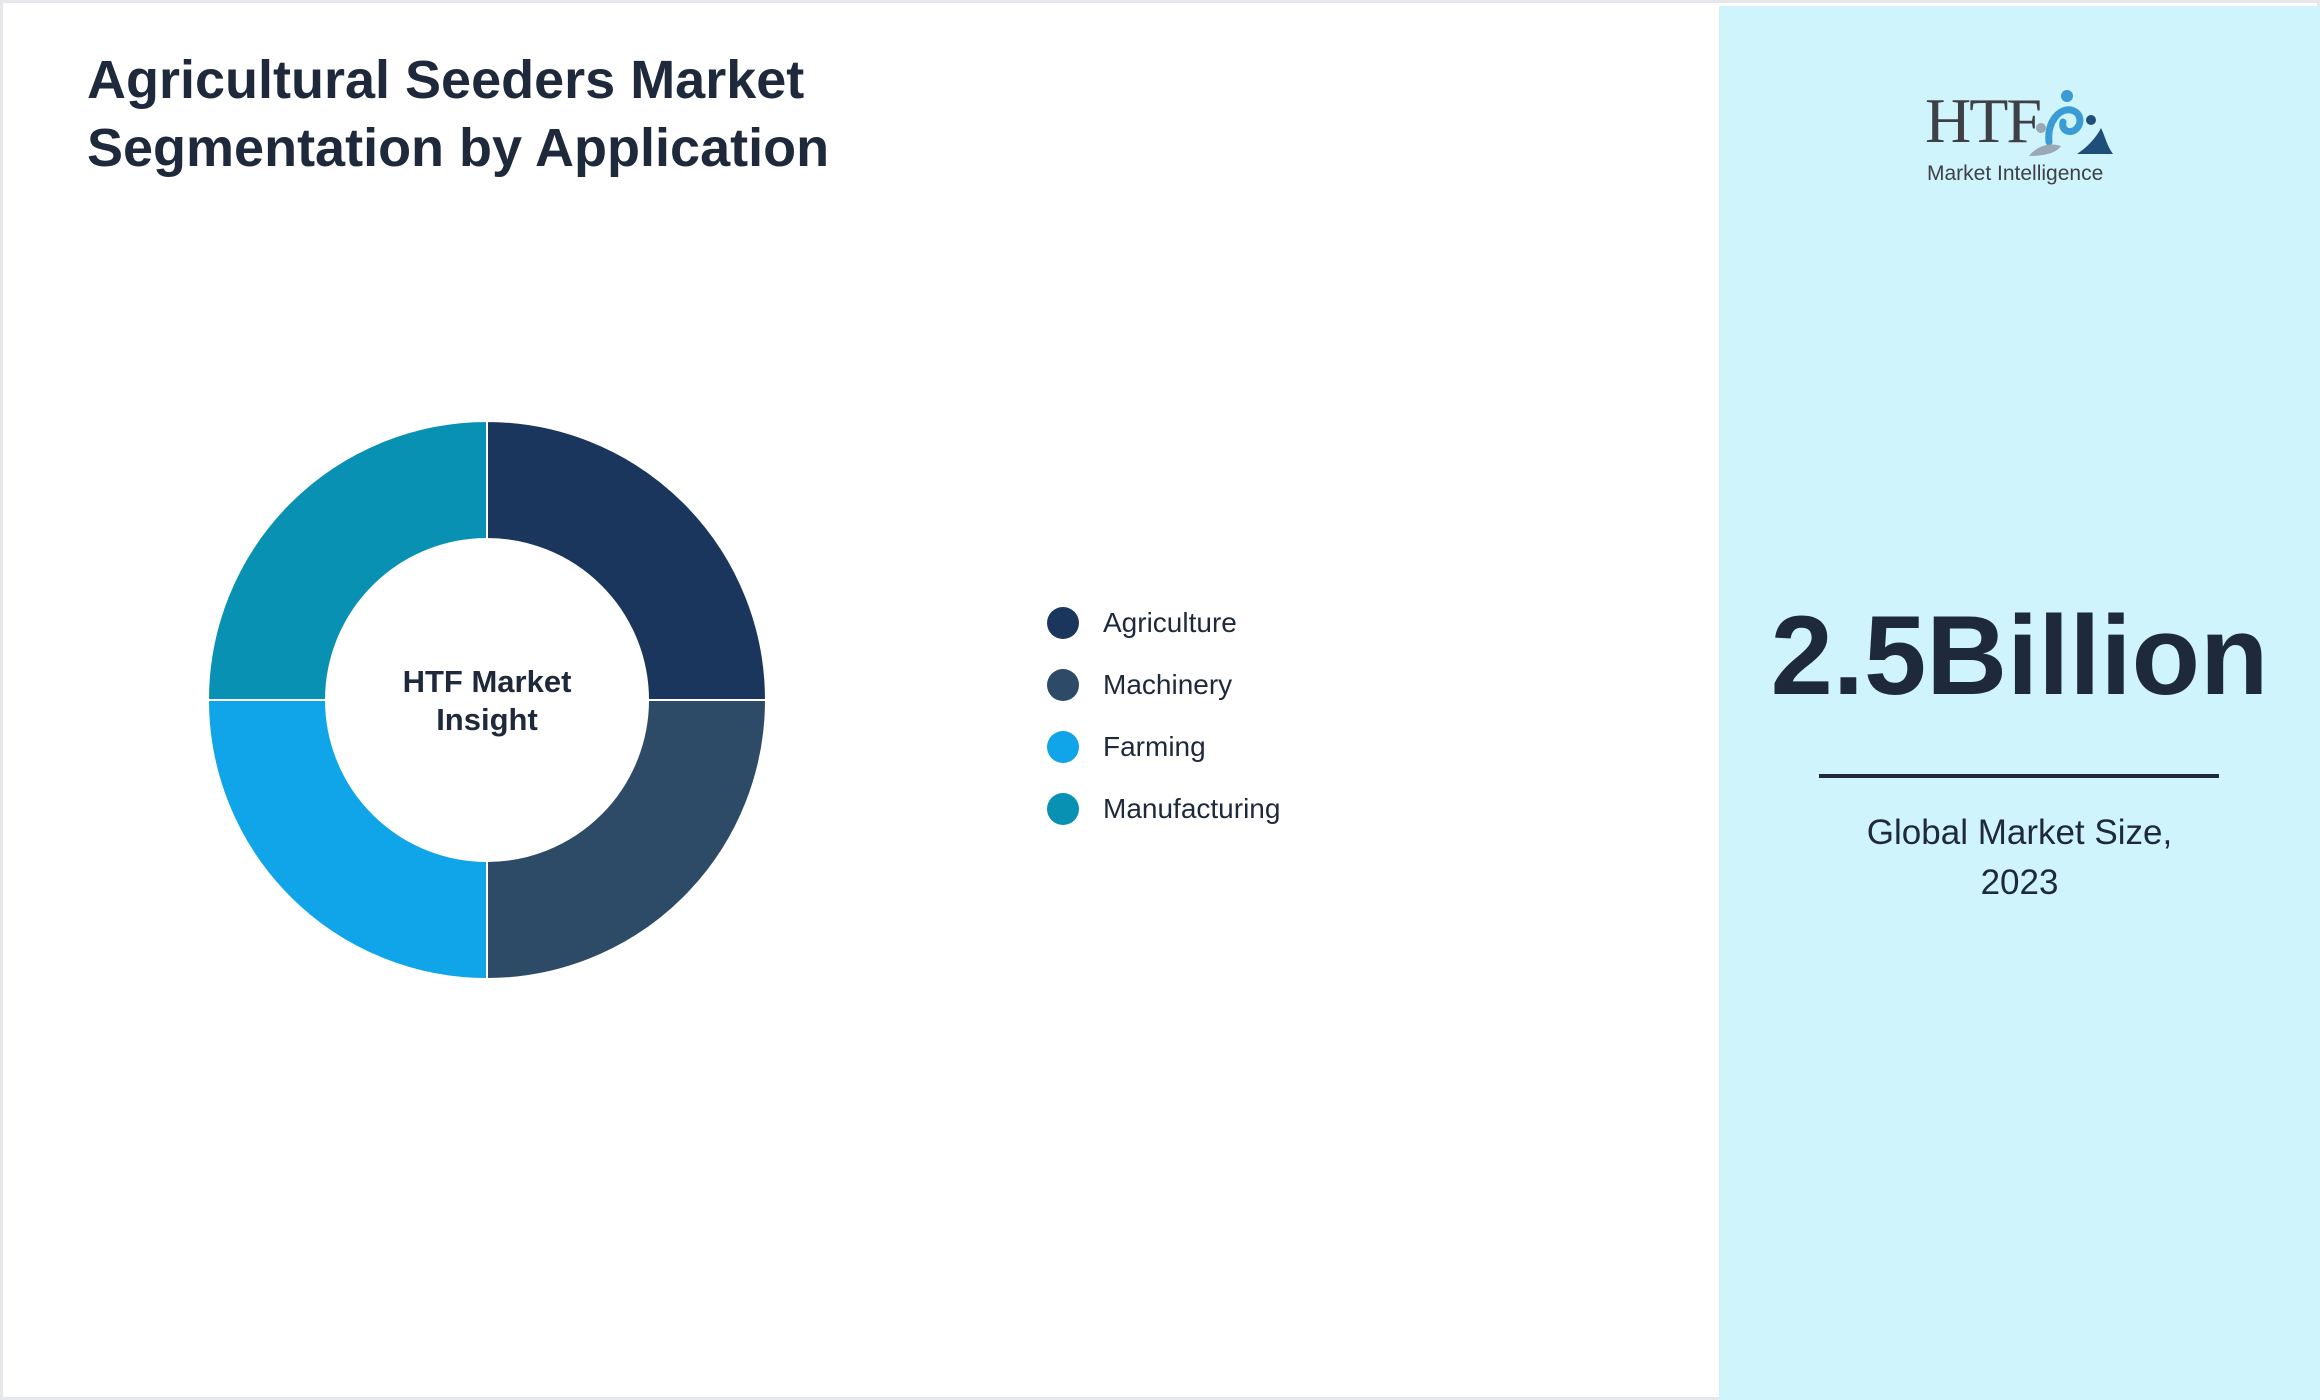 The width and height of the screenshot is (2320, 1400). I want to click on donut-slice-farming, so click(347, 840).